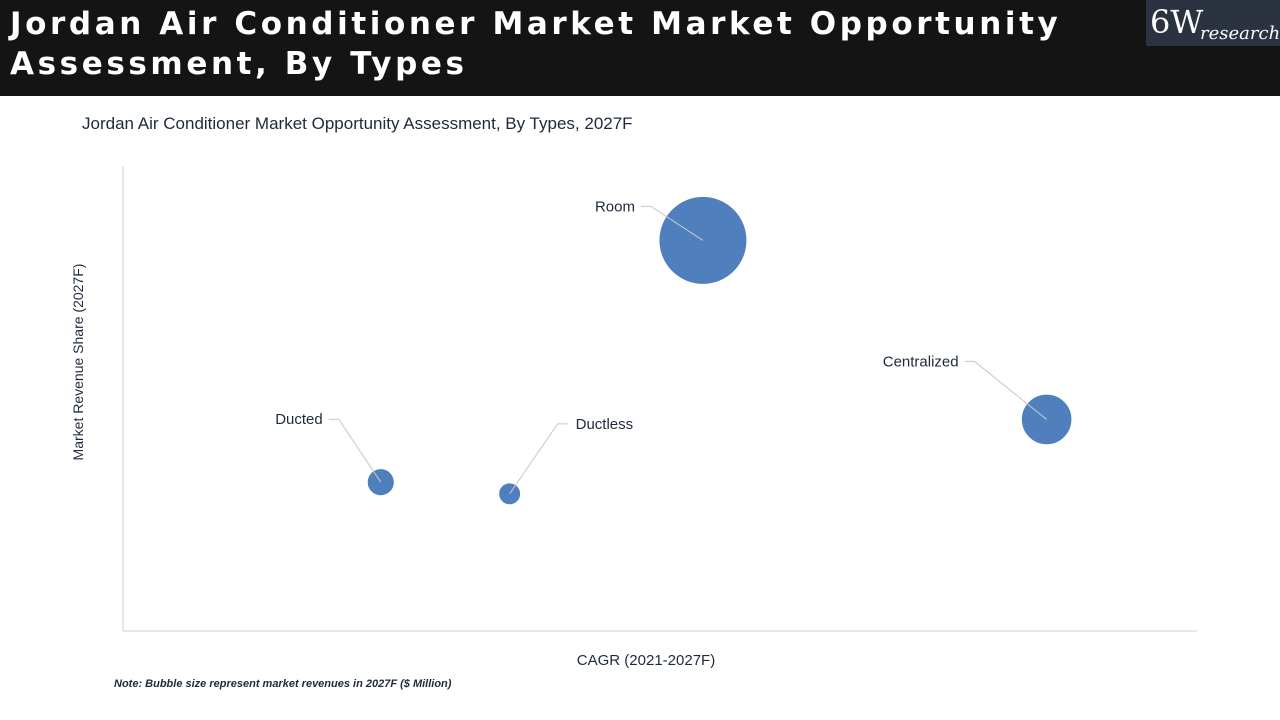 The image size is (1280, 720). Describe the element at coordinates (921, 361) in the screenshot. I see `bubble-label-centralized: Centralized` at that location.